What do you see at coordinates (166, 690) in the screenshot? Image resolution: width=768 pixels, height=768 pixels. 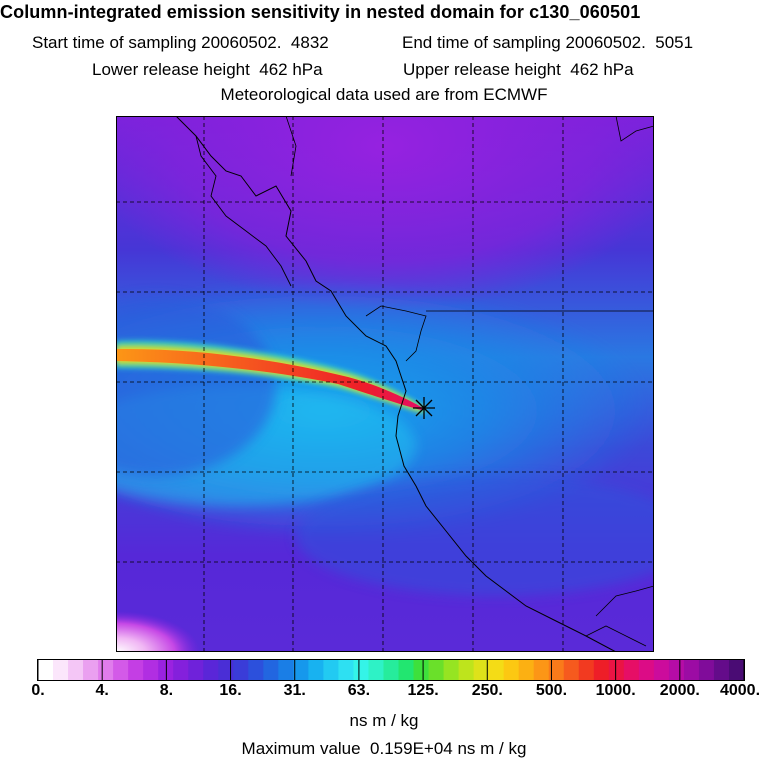 I see `color-scale-tick-label: 8.` at bounding box center [166, 690].